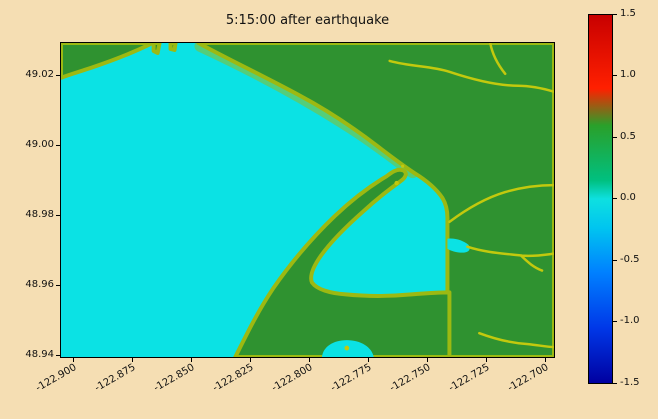 This screenshot has width=658, height=419. Describe the element at coordinates (39, 354) in the screenshot. I see `y-tick-label: 48.94` at that location.